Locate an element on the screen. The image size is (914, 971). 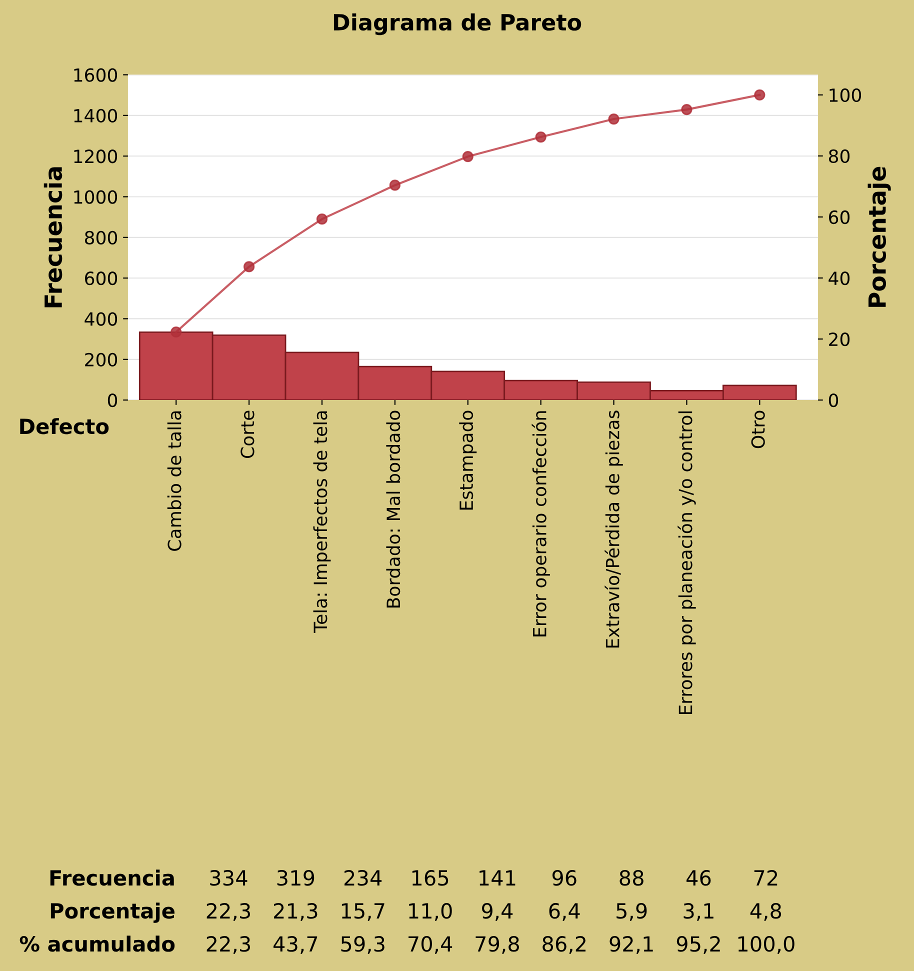
y-tick-label: 200 is located at coordinates (101, 359).